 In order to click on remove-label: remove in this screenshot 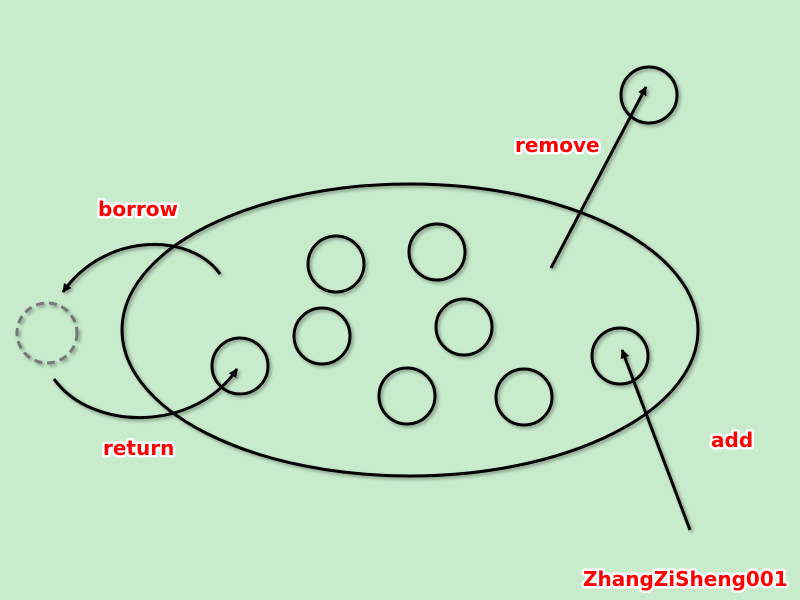, I will do `click(557, 145)`.